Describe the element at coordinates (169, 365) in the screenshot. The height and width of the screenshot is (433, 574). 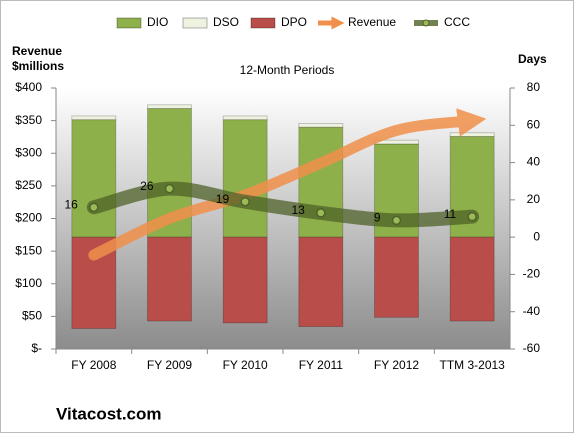
I see `x-tick-label: FY 2009` at that location.